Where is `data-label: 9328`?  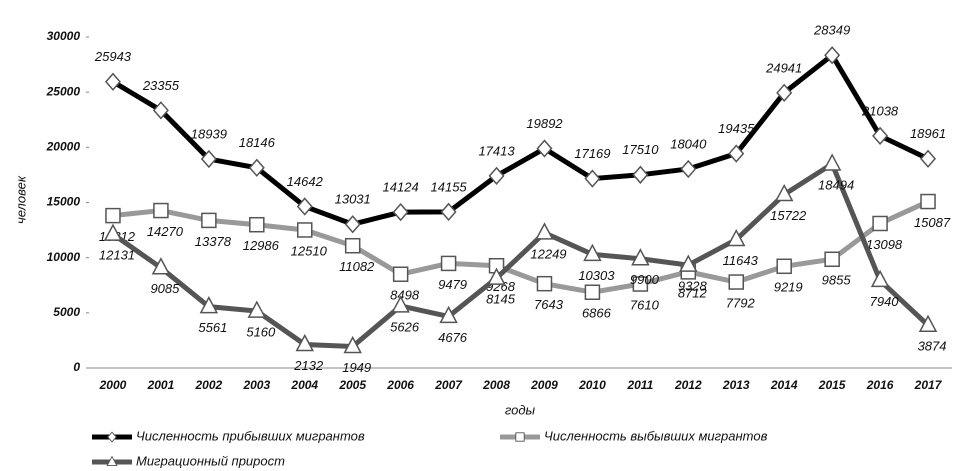 data-label: 9328 is located at coordinates (693, 286).